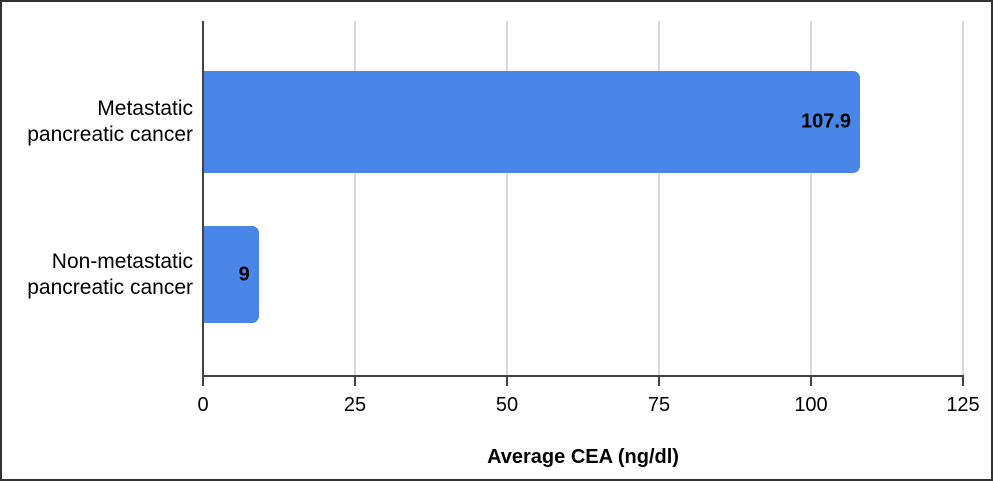 This screenshot has width=993, height=481. I want to click on category-label: Non-metastatic pancreatic cancer, so click(110, 274).